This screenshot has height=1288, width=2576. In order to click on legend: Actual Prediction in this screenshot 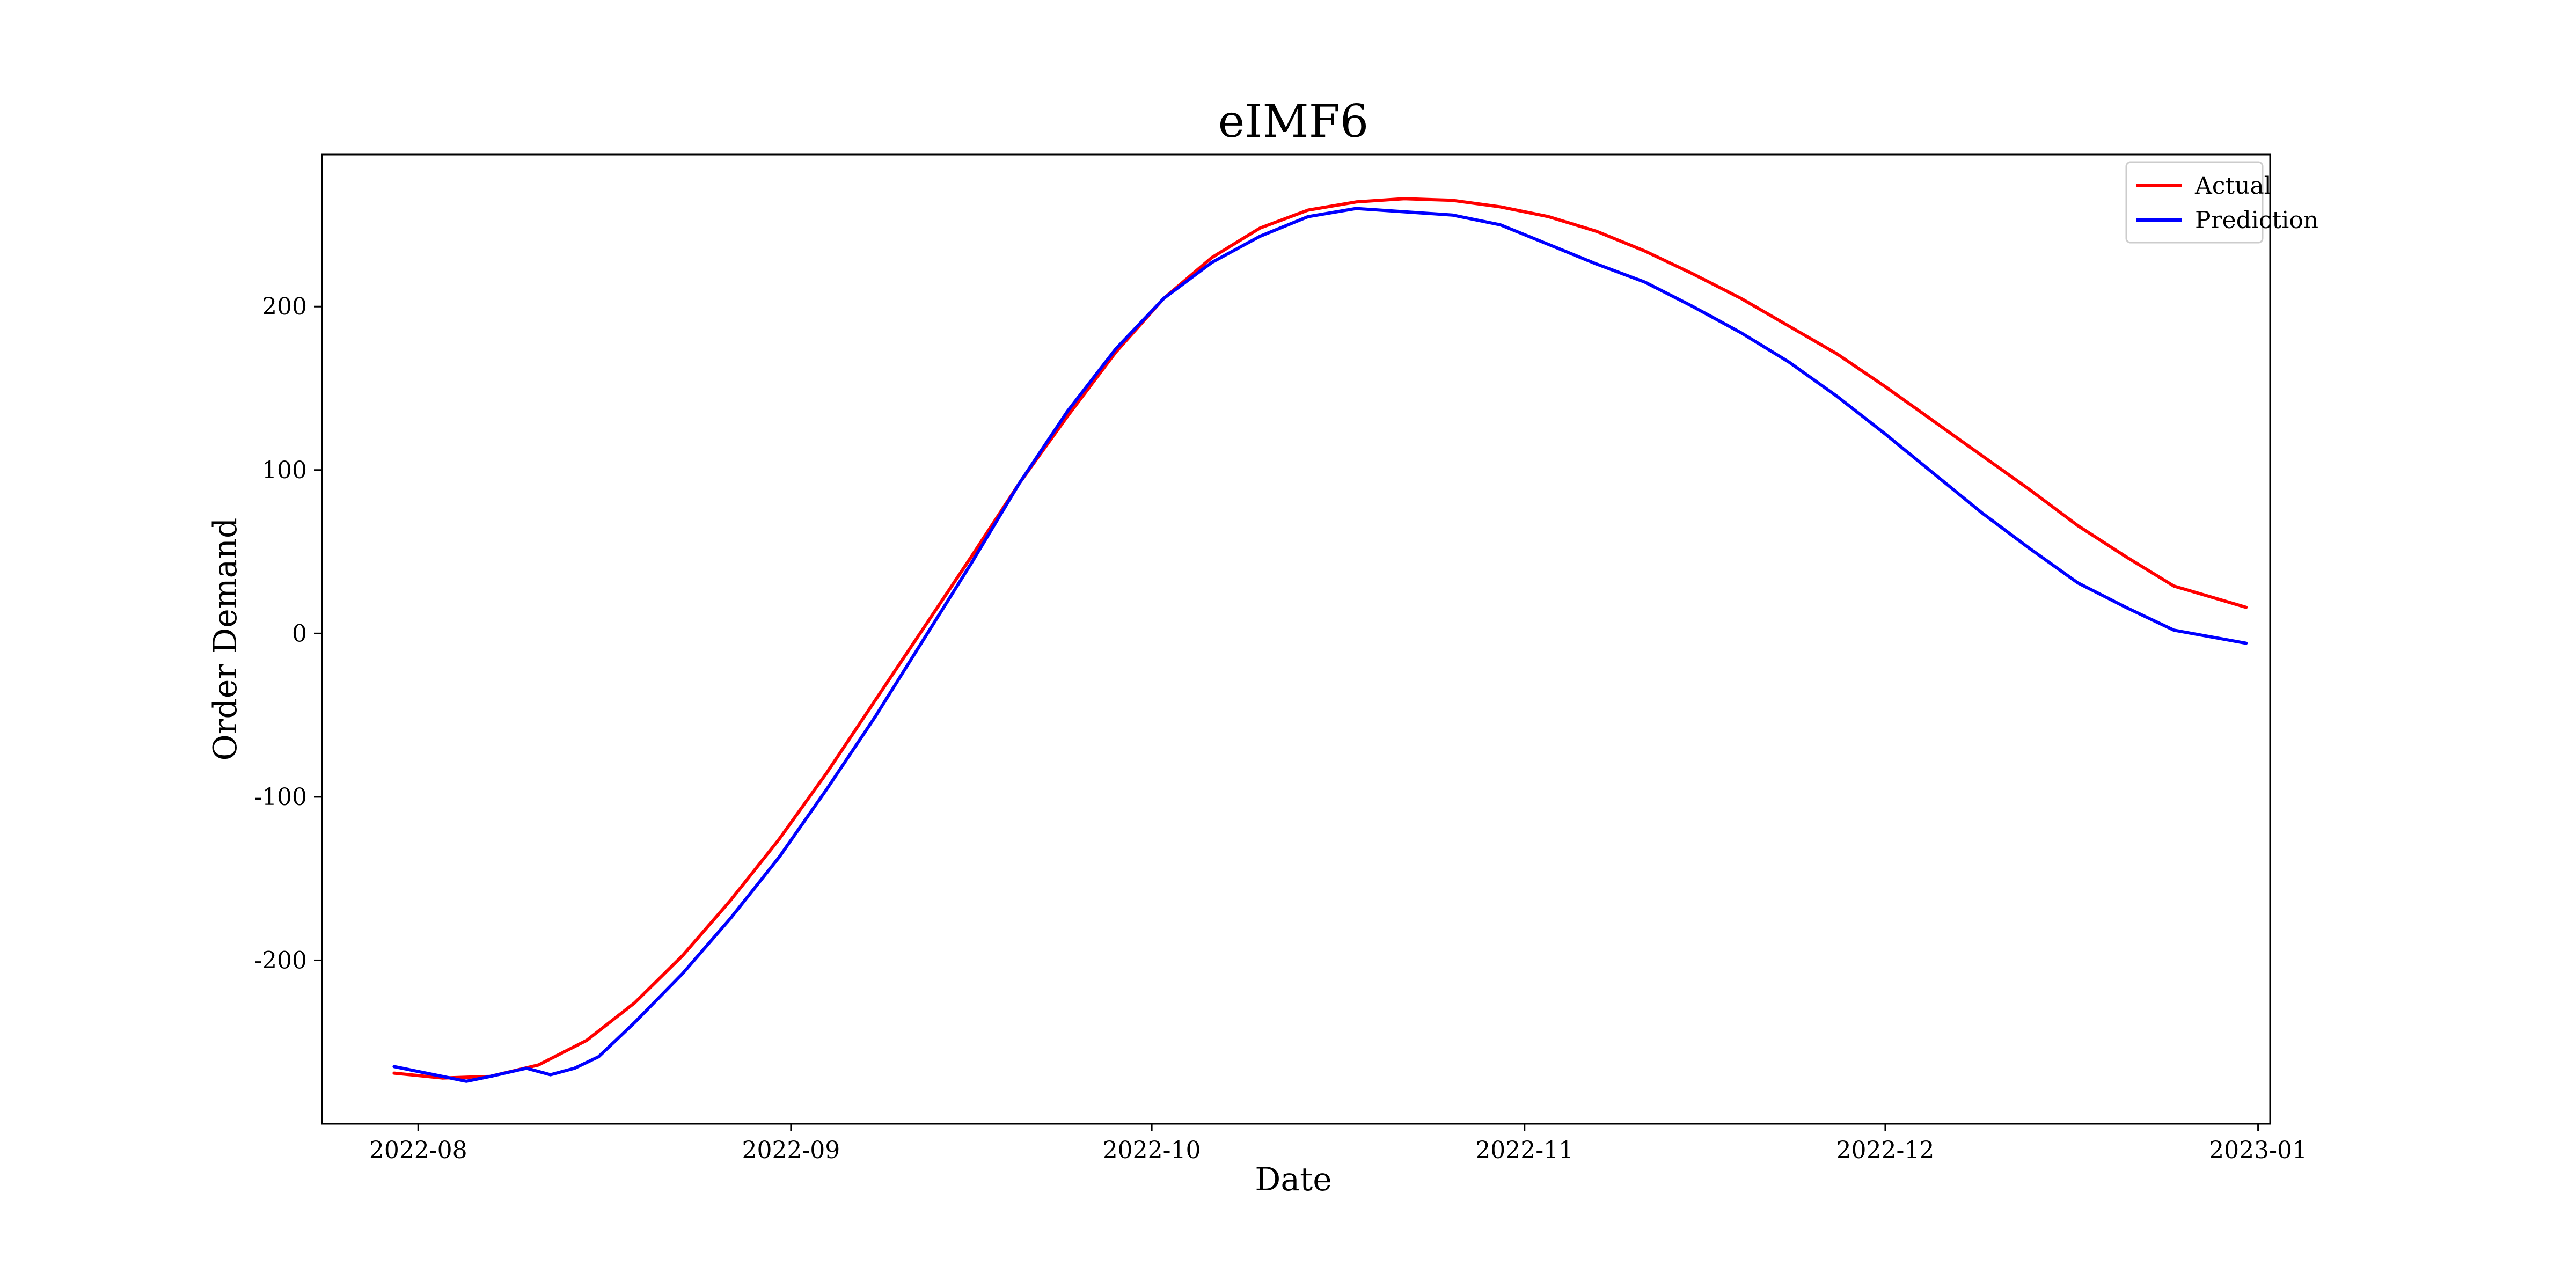, I will do `click(2221, 202)`.